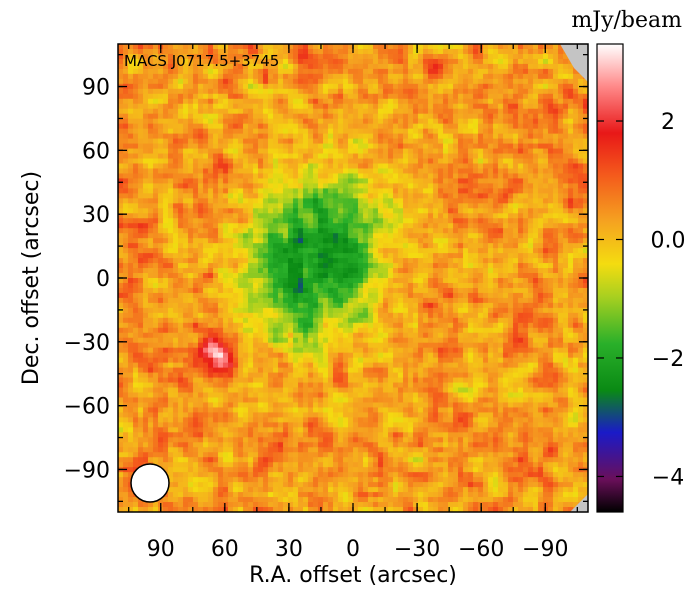 The width and height of the screenshot is (692, 590). I want to click on x-tick-label: 90, so click(161, 549).